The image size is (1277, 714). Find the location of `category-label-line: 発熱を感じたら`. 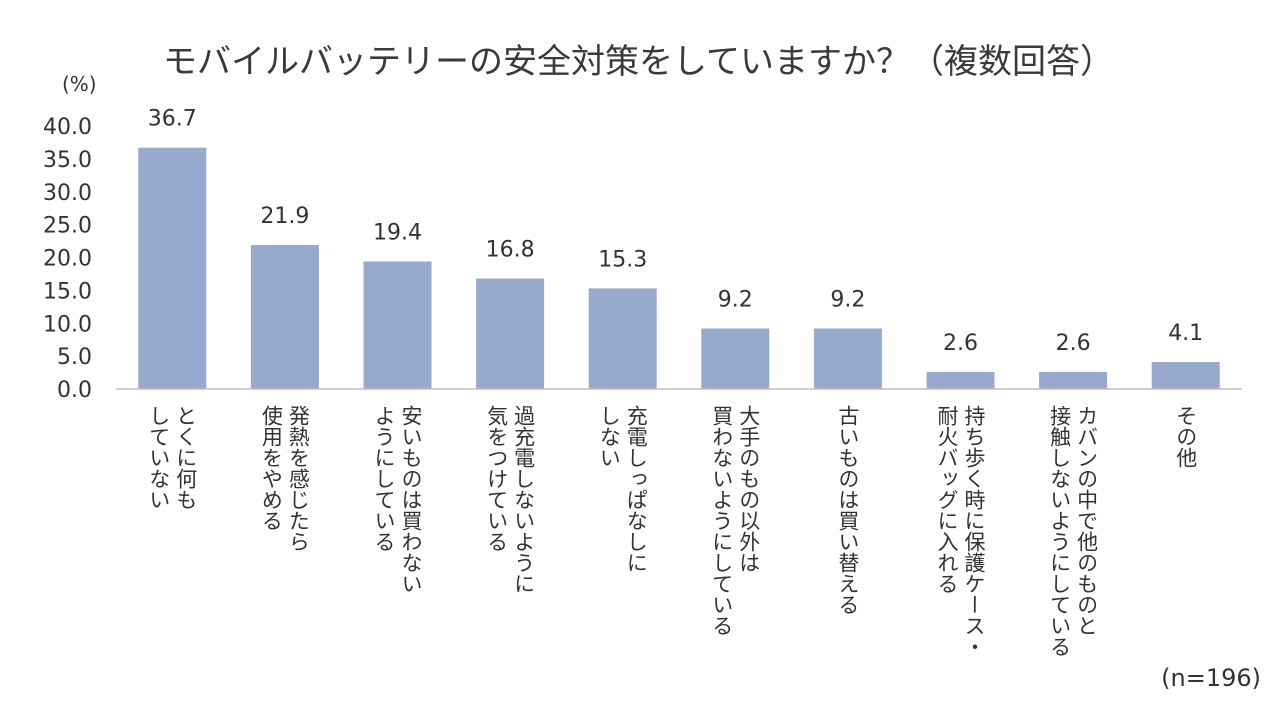

category-label-line: 発熱を感じたら is located at coordinates (298, 478).